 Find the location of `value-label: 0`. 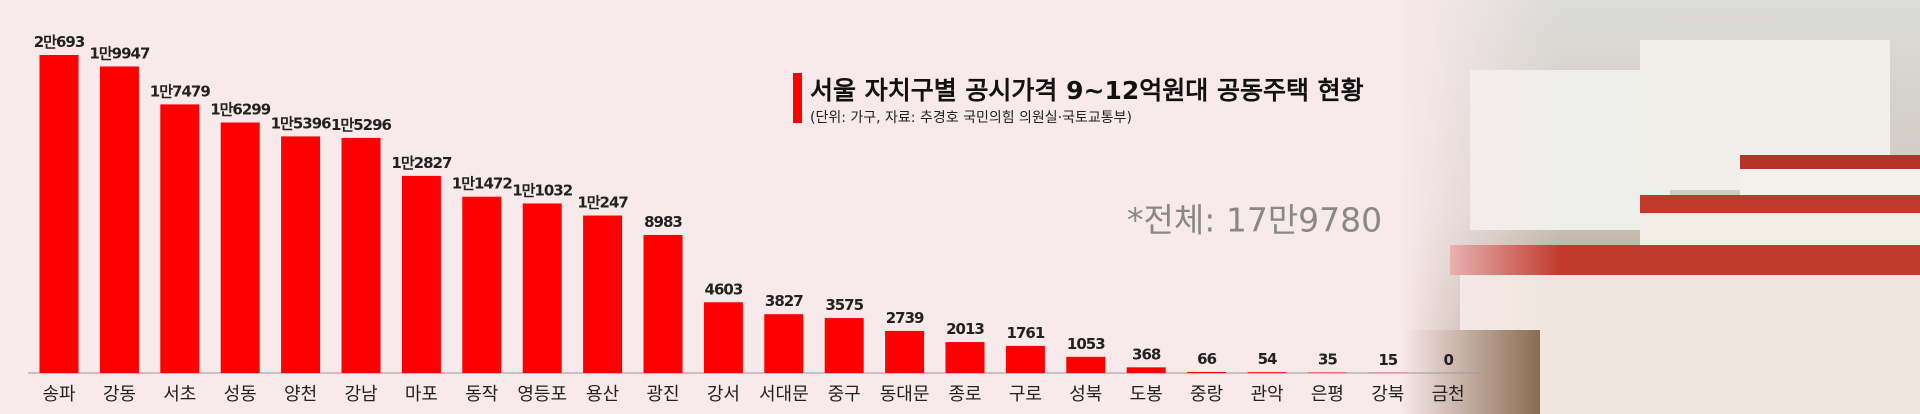

value-label: 0 is located at coordinates (1448, 360).